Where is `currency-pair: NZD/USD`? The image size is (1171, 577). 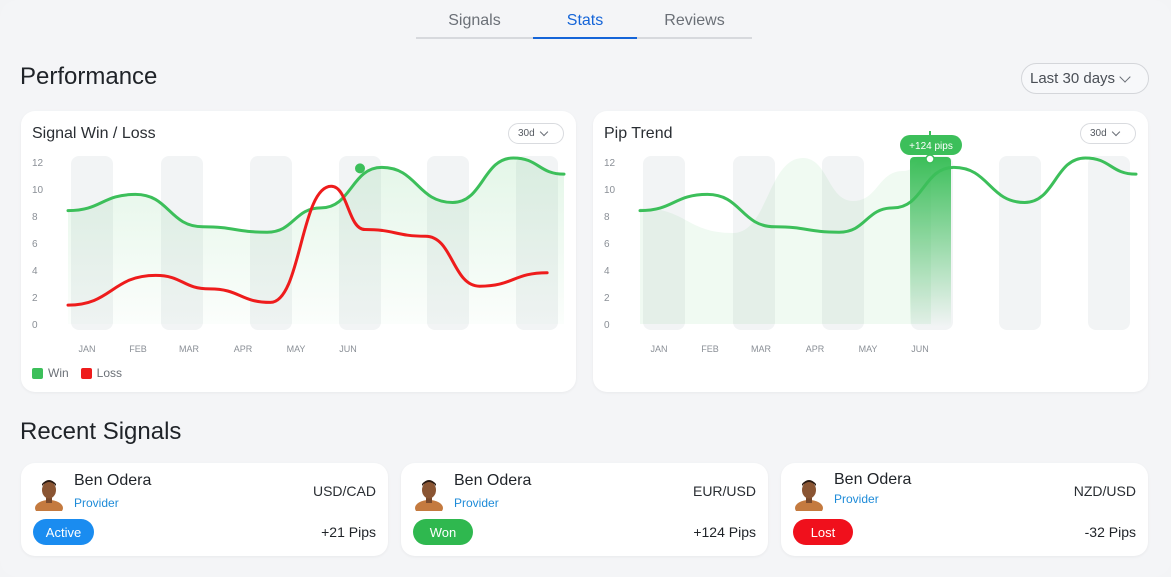
currency-pair: NZD/USD is located at coordinates (1104, 491).